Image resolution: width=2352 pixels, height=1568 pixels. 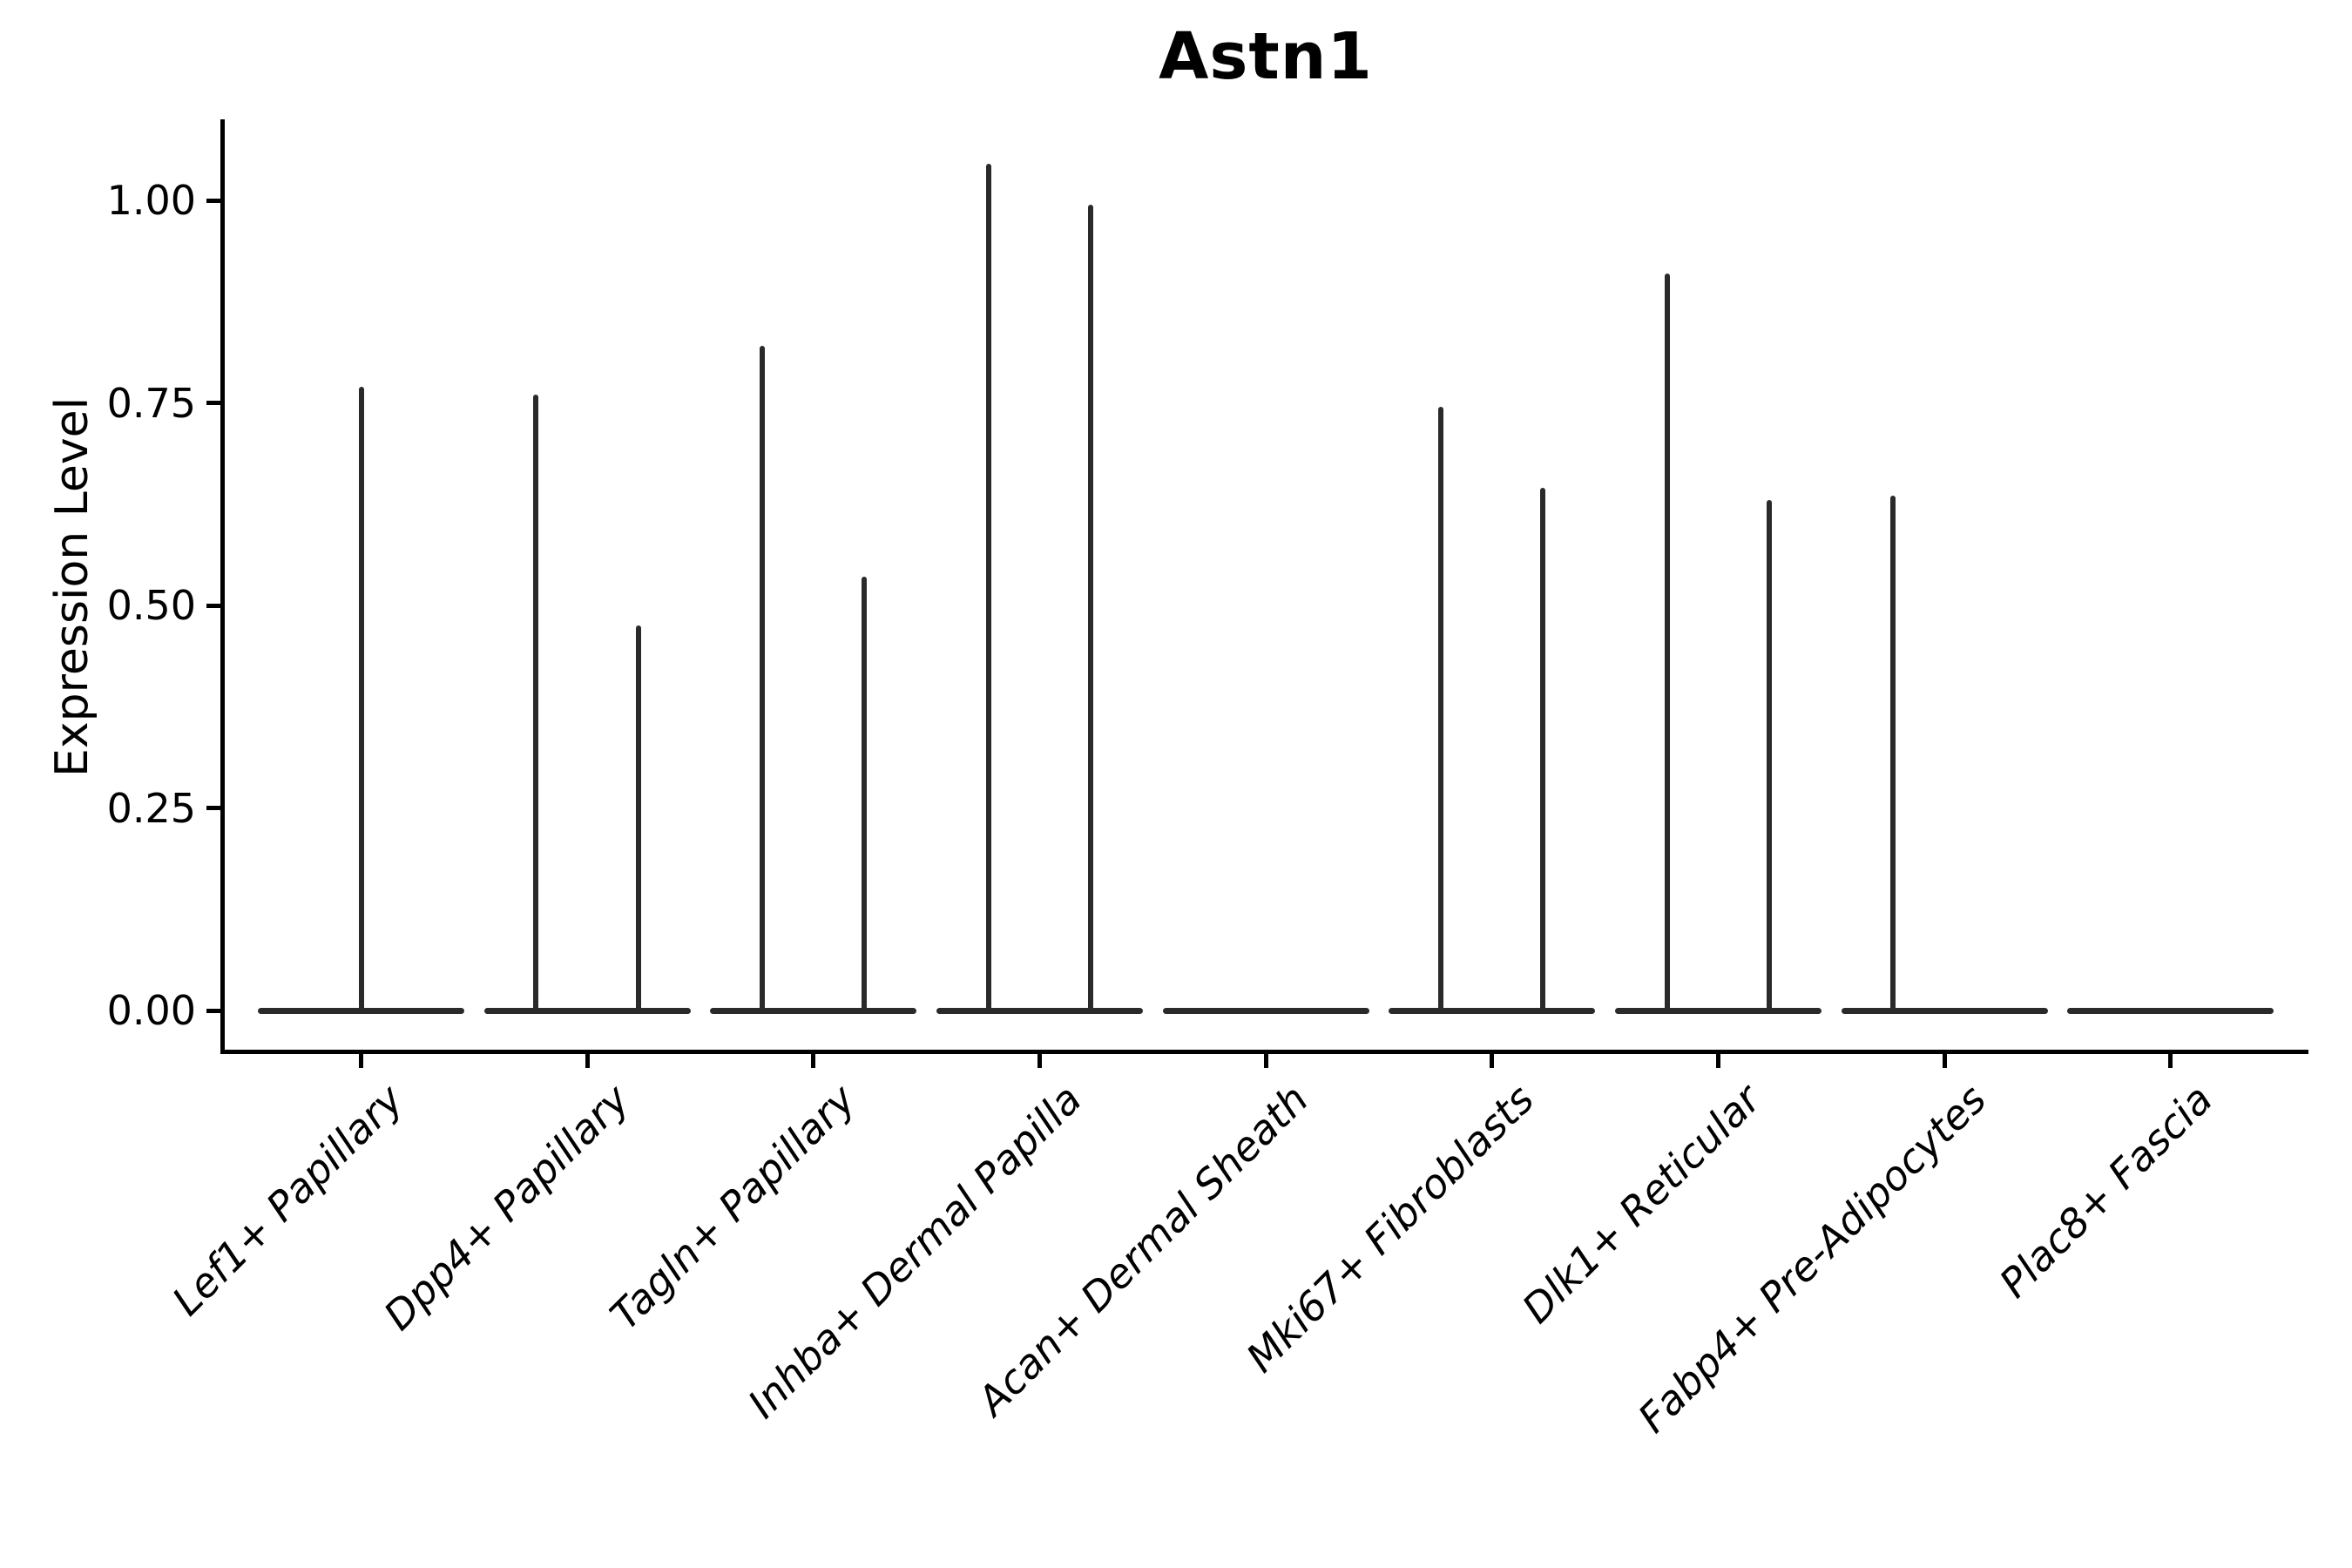 I want to click on x-axis-spine, so click(x=1264, y=1052).